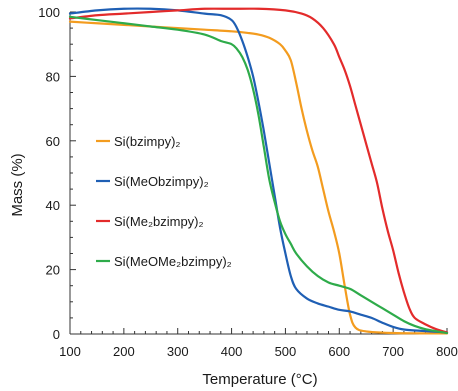 The width and height of the screenshot is (458, 391). I want to click on legend-label-0: Si(bzimpy)₂, so click(147, 141).